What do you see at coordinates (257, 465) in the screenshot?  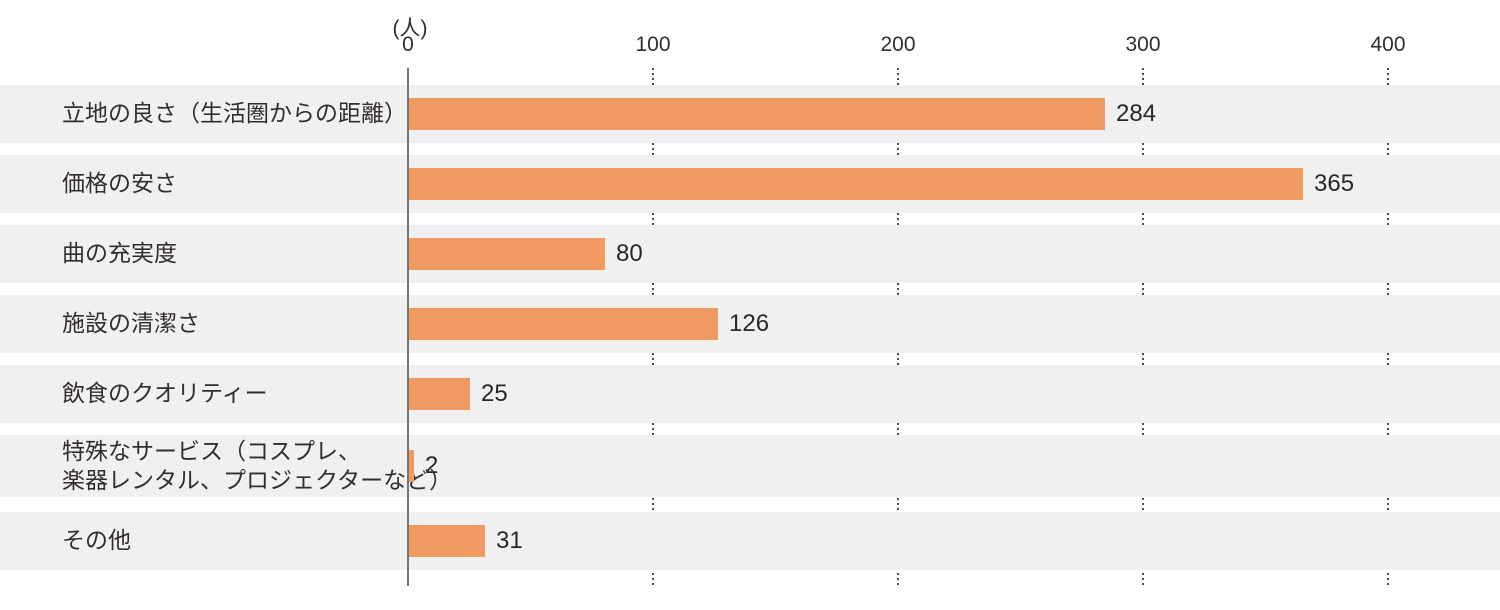 I see `category-label: 特殊なサービス（コスプレ、 楽器レンタル、プロジェクターなど）` at bounding box center [257, 465].